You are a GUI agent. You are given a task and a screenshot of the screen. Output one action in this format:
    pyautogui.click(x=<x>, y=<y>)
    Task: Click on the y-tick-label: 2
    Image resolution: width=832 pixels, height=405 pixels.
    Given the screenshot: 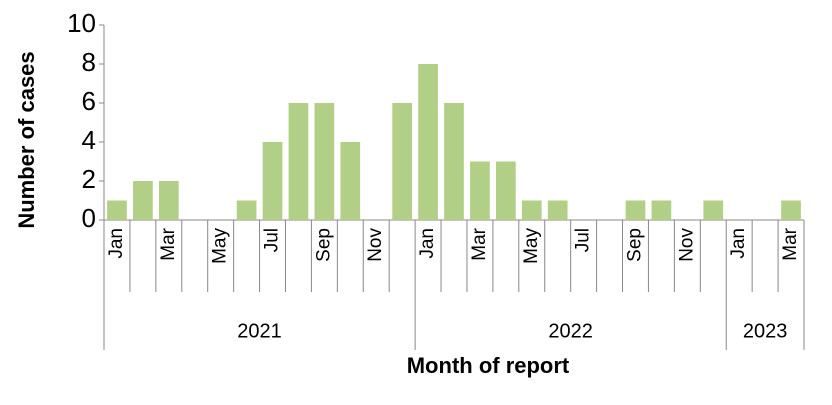 What is the action you would take?
    pyautogui.click(x=89, y=179)
    